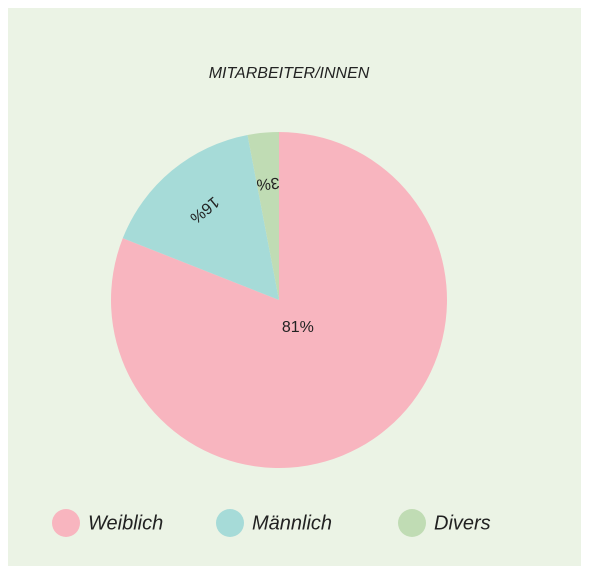 This screenshot has height=577, width=589. What do you see at coordinates (298, 327) in the screenshot?
I see `slice-label: 81%` at bounding box center [298, 327].